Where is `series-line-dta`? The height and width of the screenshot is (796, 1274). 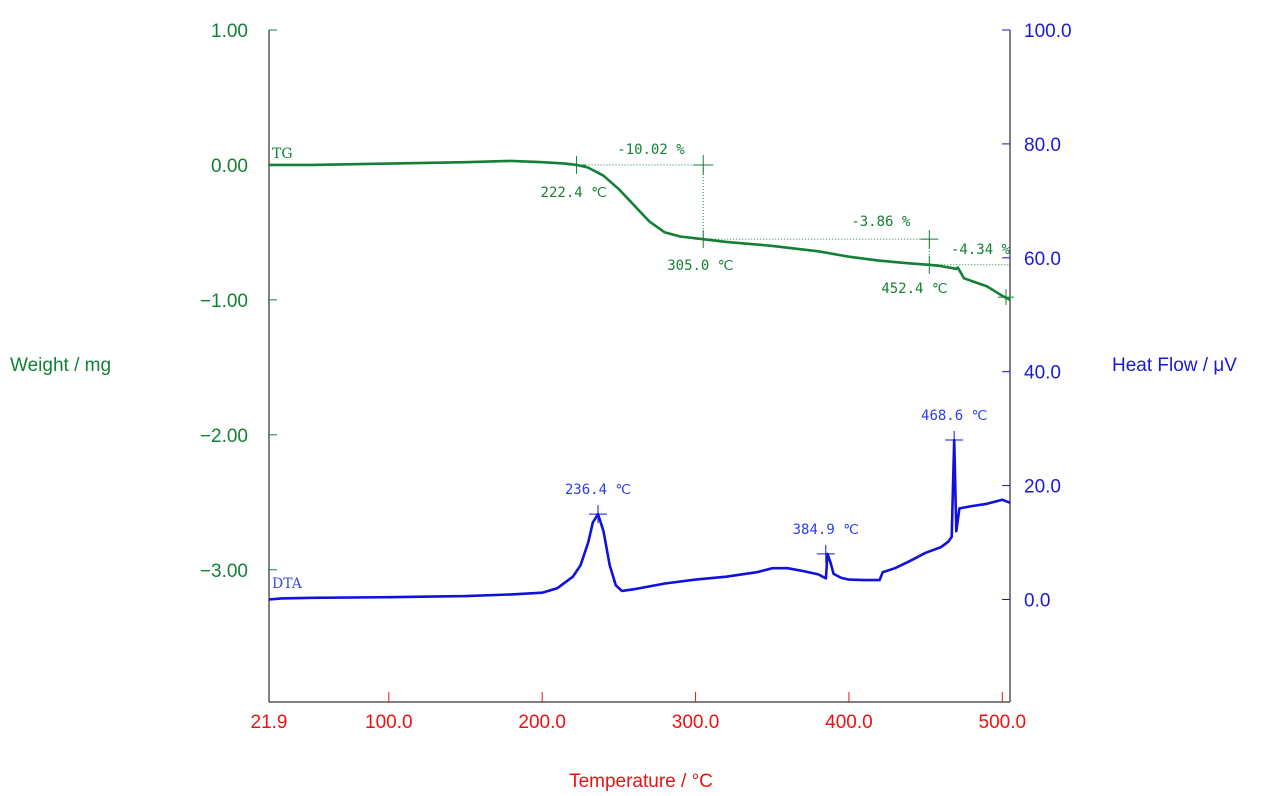
series-line-dta is located at coordinates (639, 519).